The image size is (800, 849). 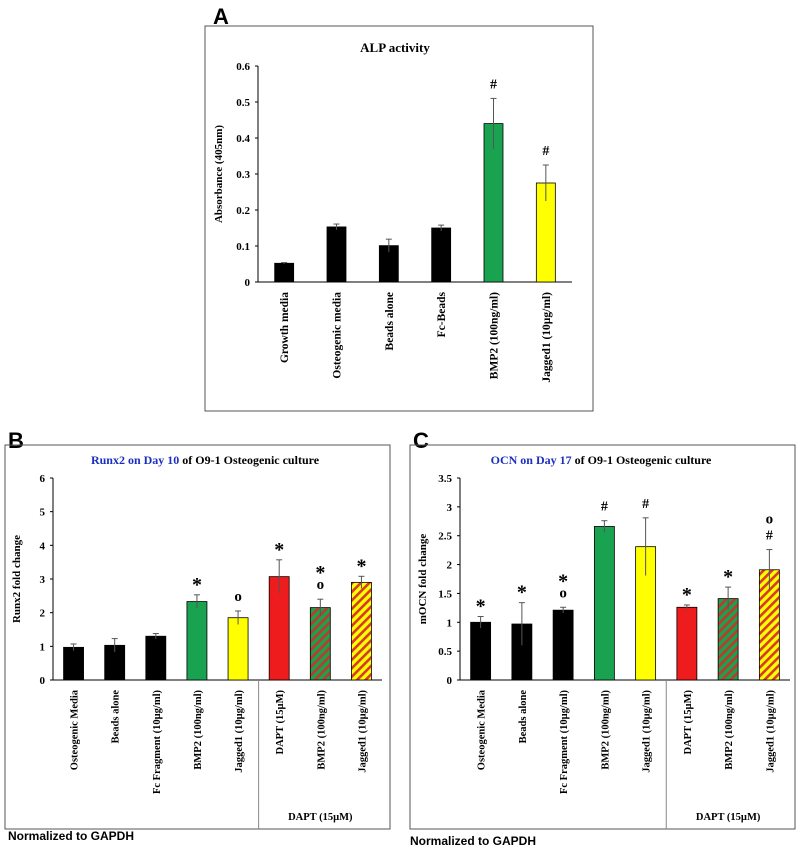 I want to click on category-label: Fc-Beads, so click(x=442, y=314).